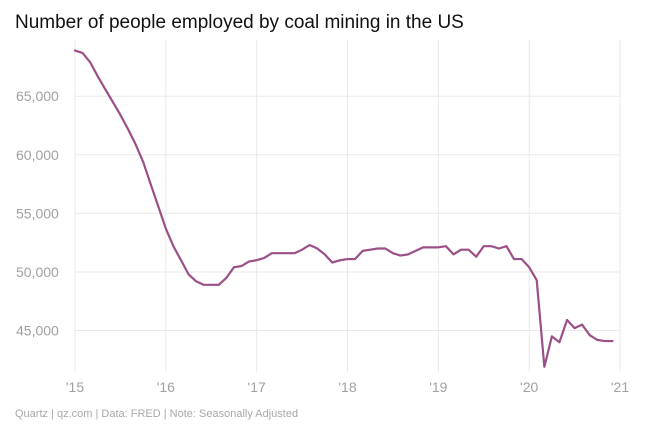 The height and width of the screenshot is (437, 645). I want to click on x-tick-label: '15, so click(75, 387).